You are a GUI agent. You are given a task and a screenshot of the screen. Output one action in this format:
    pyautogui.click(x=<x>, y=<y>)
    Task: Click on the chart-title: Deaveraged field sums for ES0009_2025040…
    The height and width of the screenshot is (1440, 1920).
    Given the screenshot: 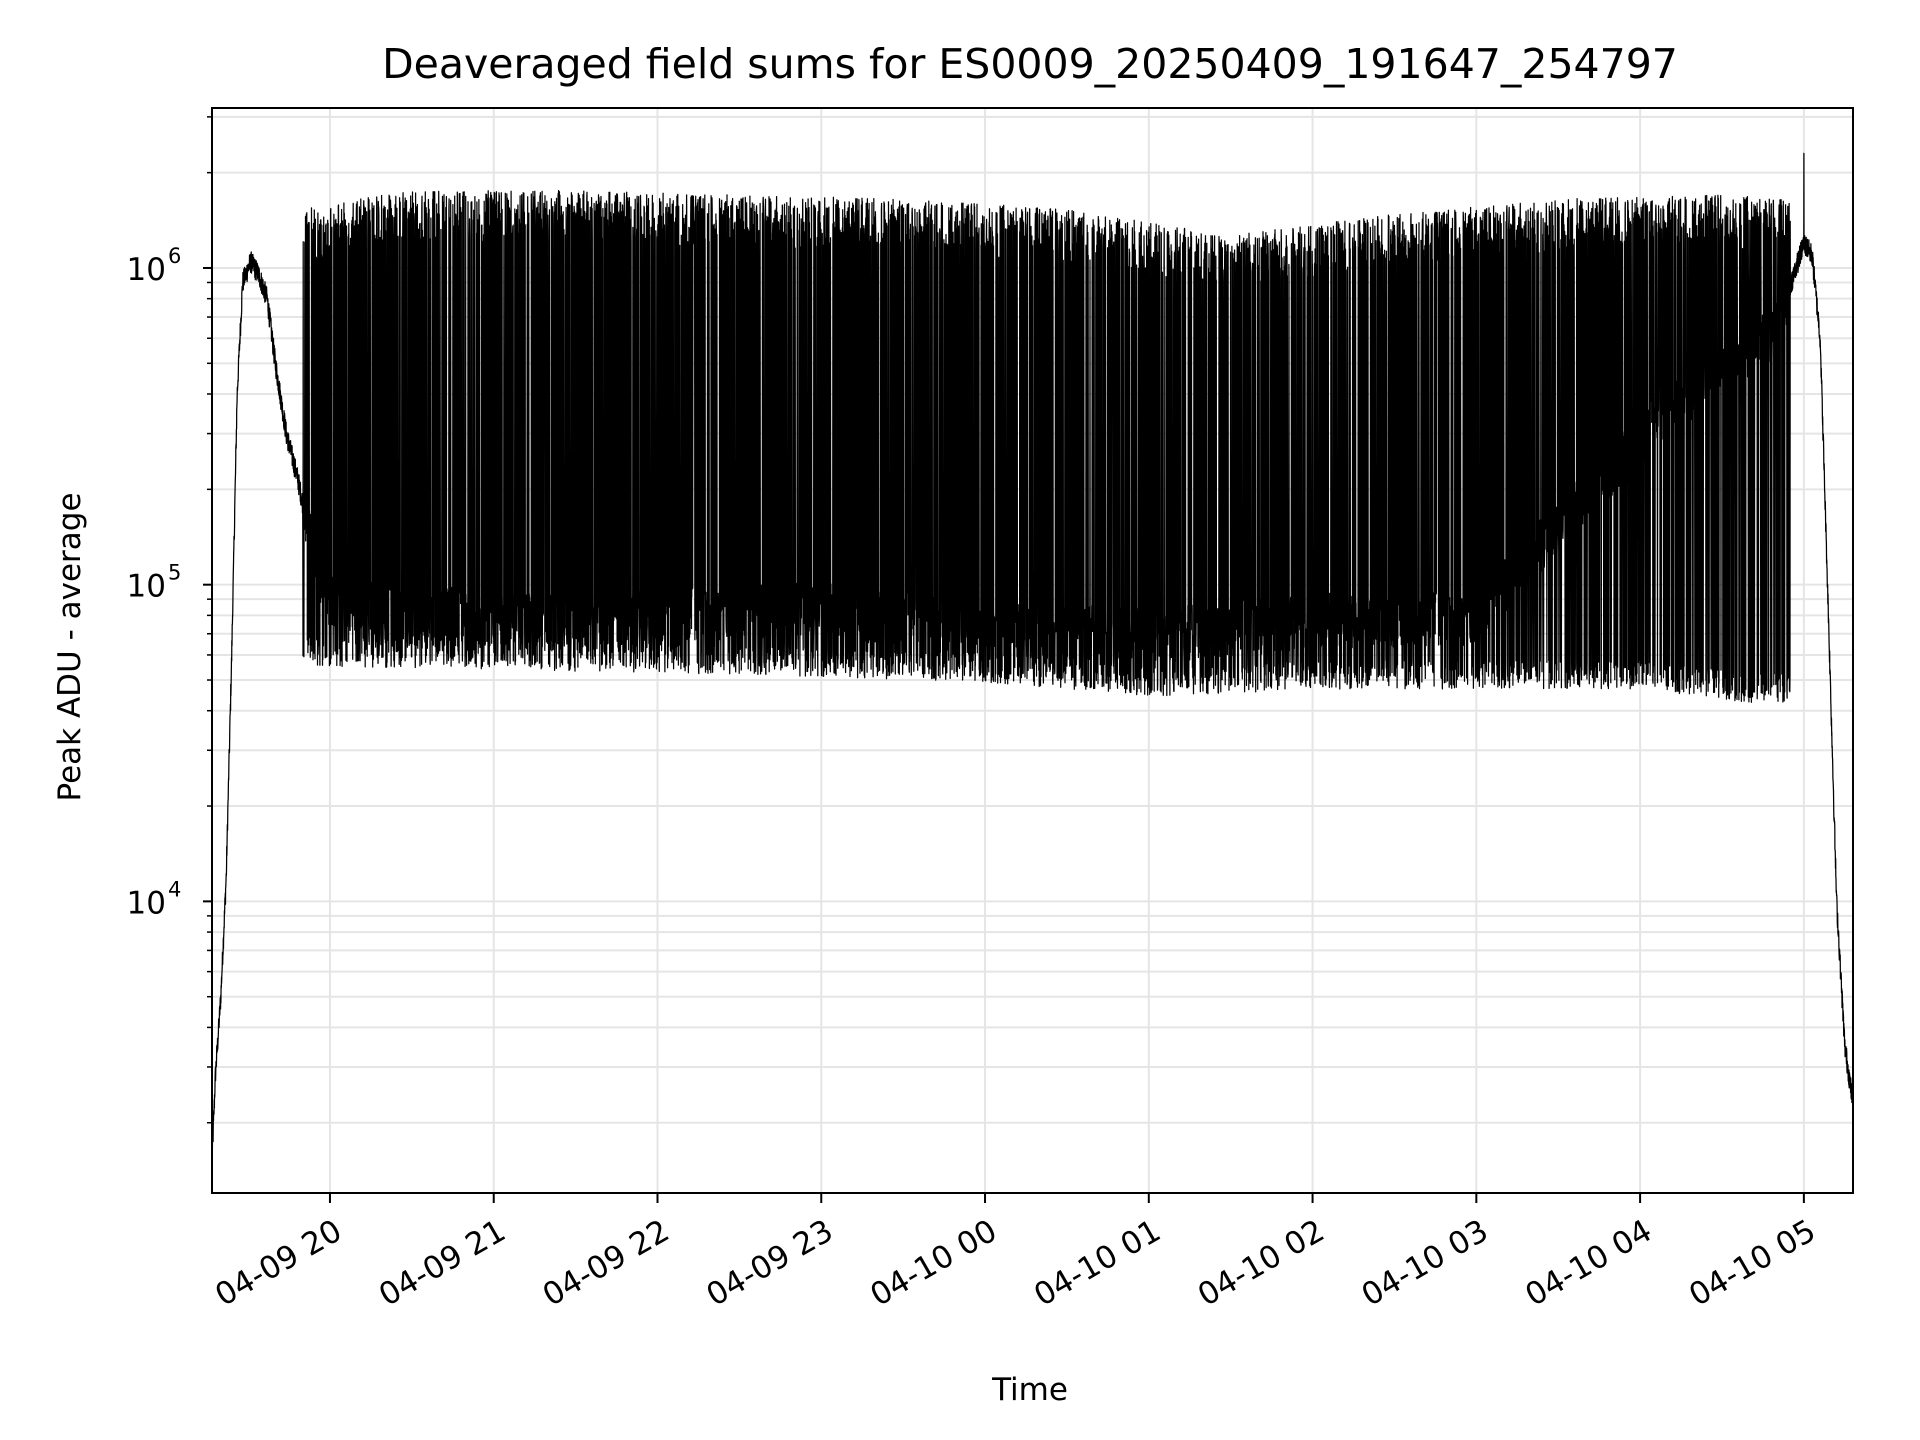 What is the action you would take?
    pyautogui.click(x=1030, y=64)
    